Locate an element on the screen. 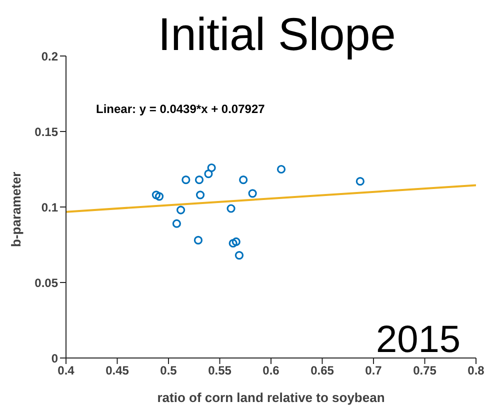 This screenshot has height=414, width=496. y-tick-label: 0 is located at coordinates (54, 358).